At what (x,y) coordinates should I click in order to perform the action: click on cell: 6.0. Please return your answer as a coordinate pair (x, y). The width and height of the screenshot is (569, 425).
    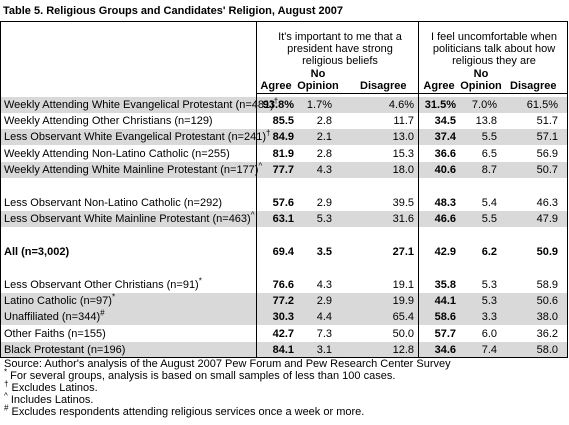
    Looking at the image, I should click on (489, 334).